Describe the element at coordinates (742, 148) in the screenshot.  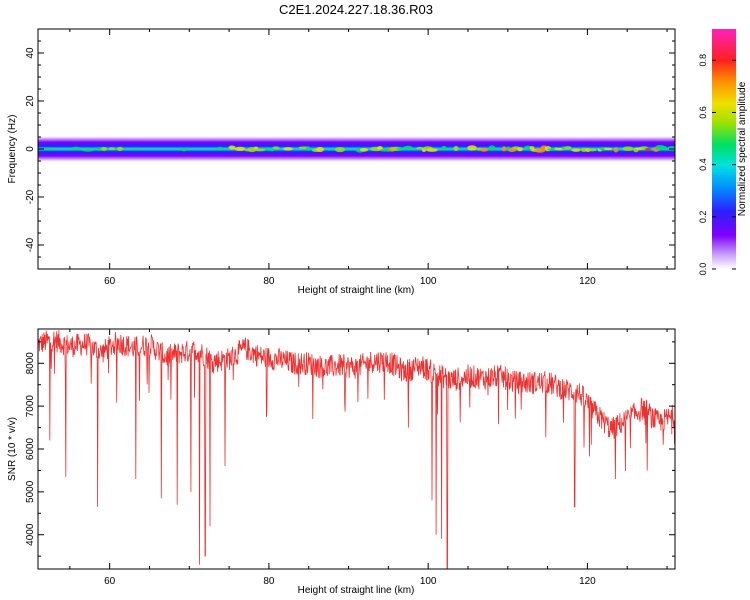
I see `colorbar-label: Normalized spectral amplitude` at that location.